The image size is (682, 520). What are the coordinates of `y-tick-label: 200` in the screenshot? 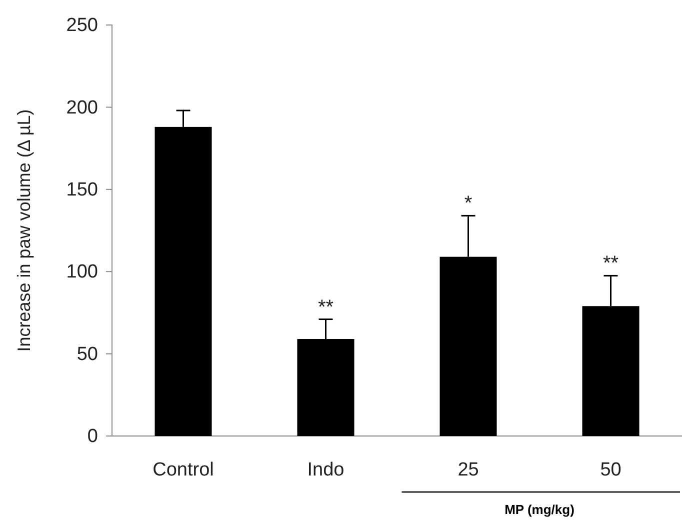 It's located at (82, 107).